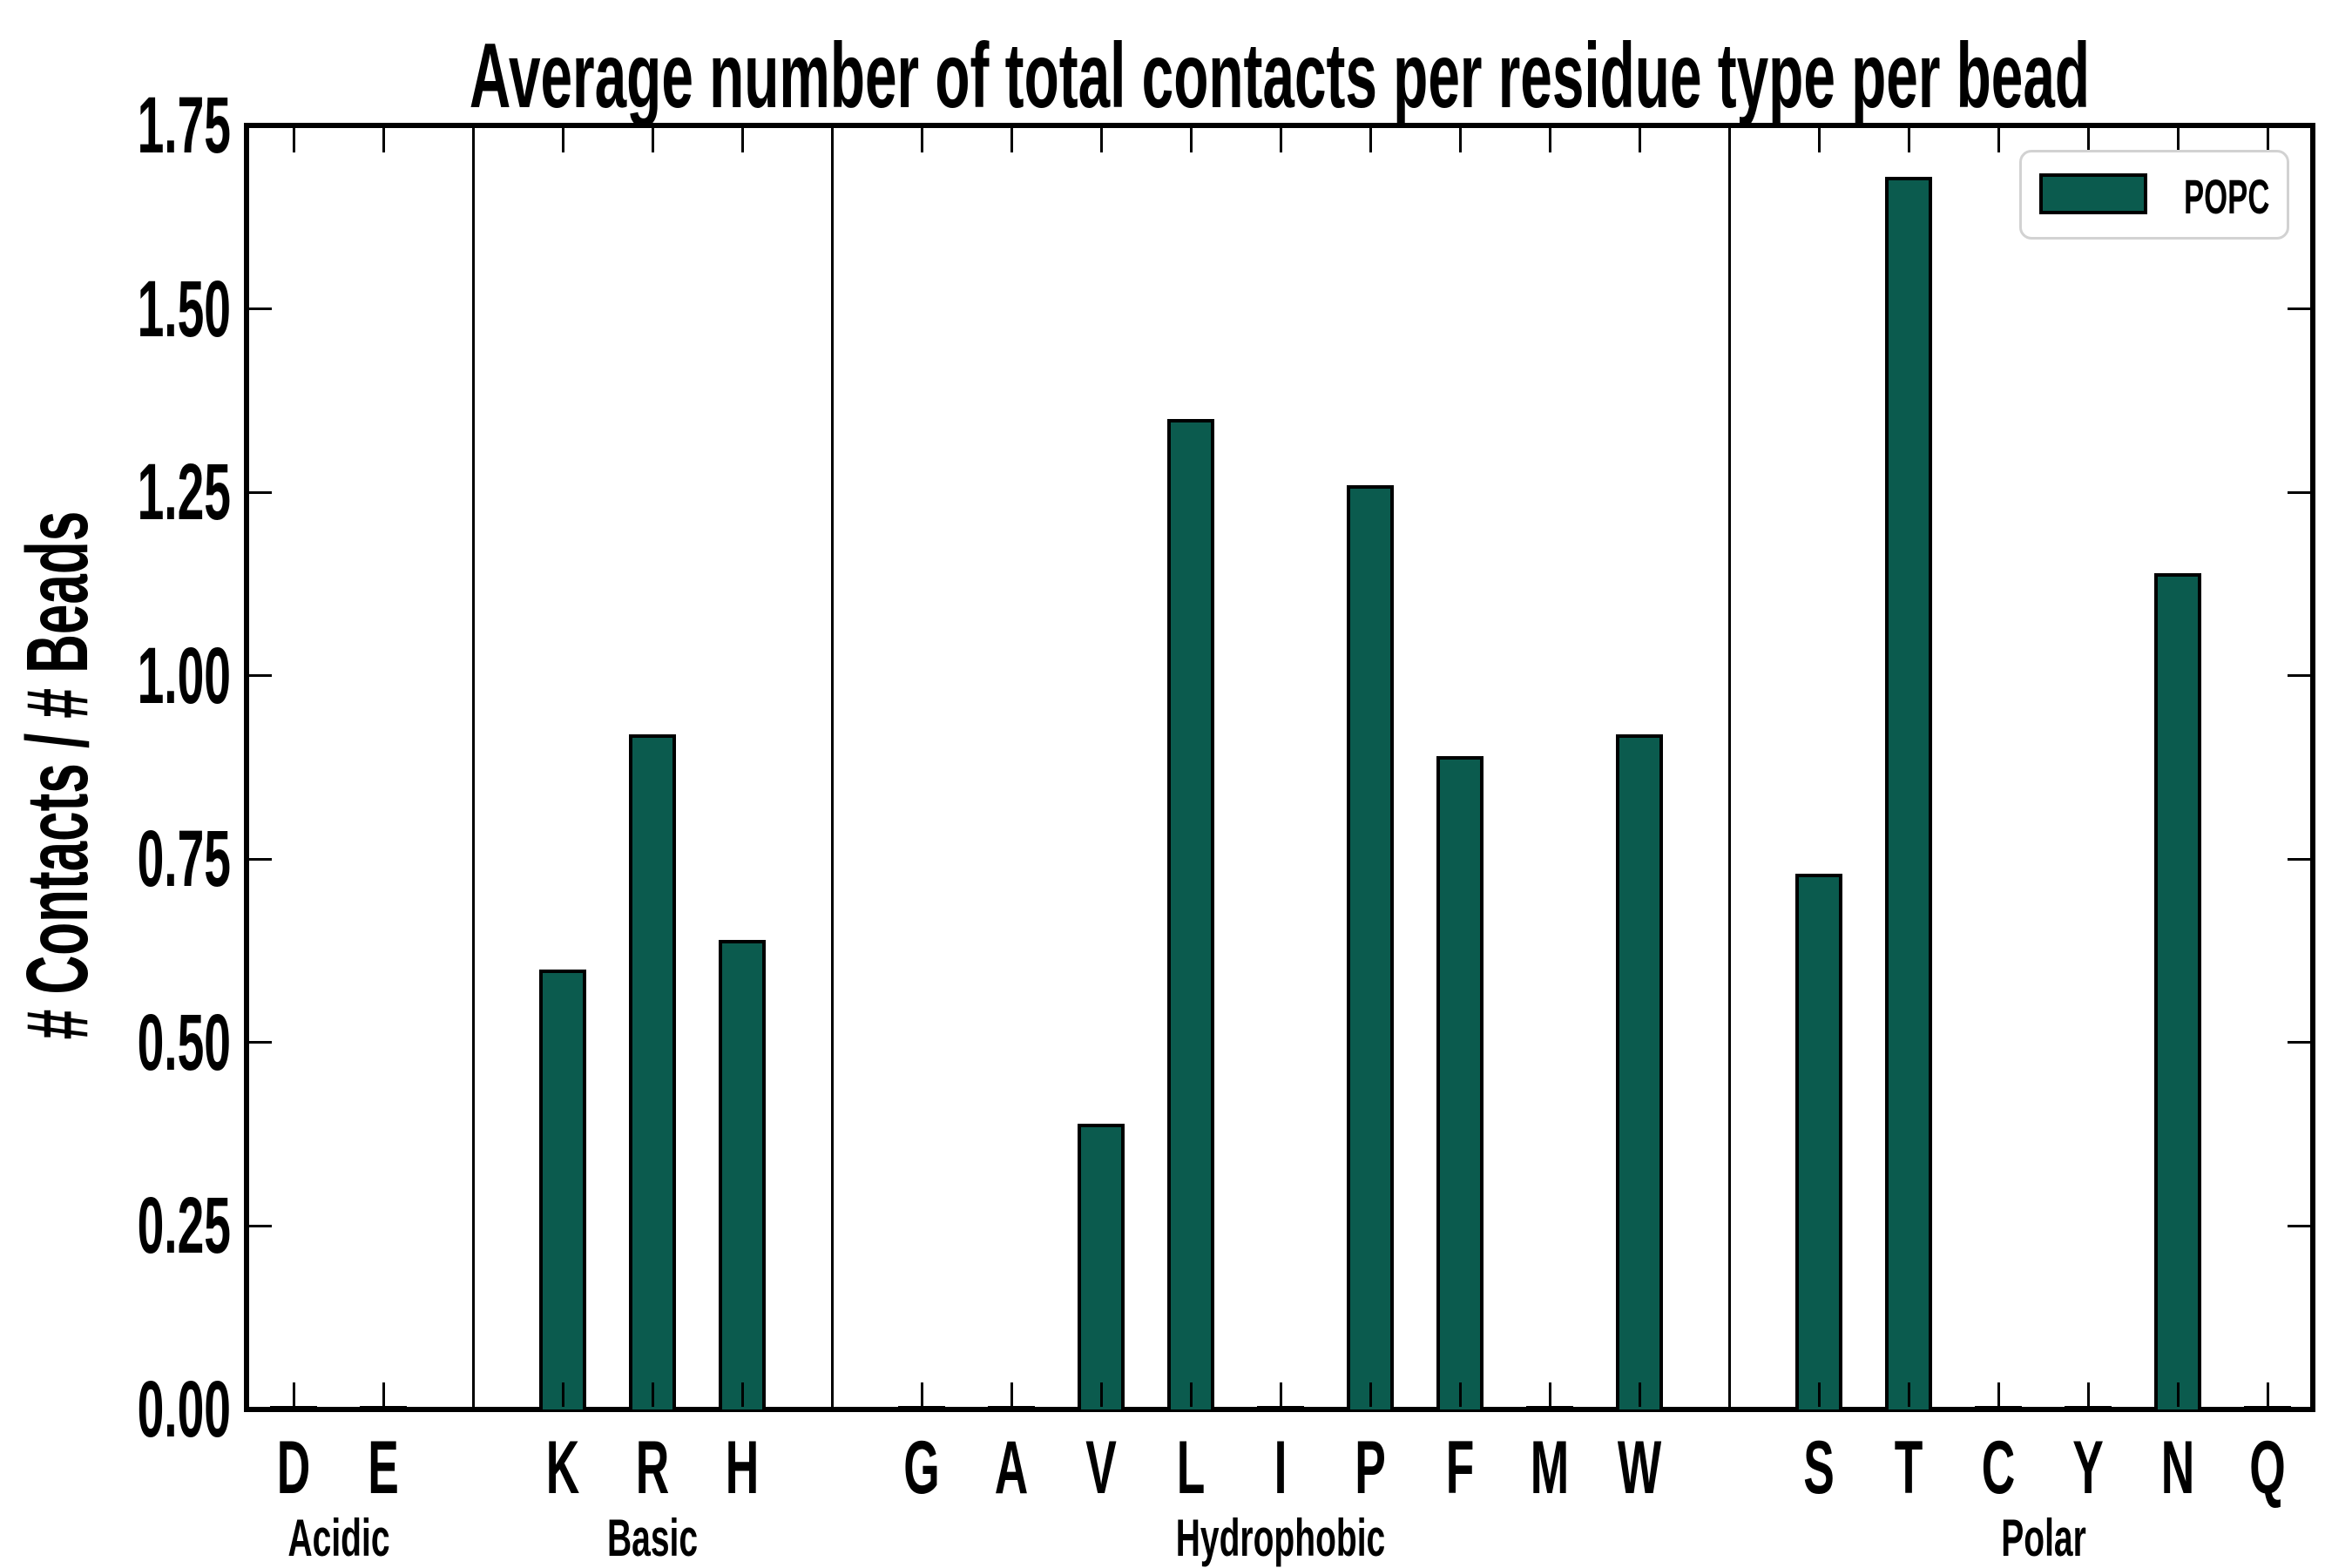  Describe the element at coordinates (260, 125) in the screenshot. I see `y-tick-1.75` at that location.